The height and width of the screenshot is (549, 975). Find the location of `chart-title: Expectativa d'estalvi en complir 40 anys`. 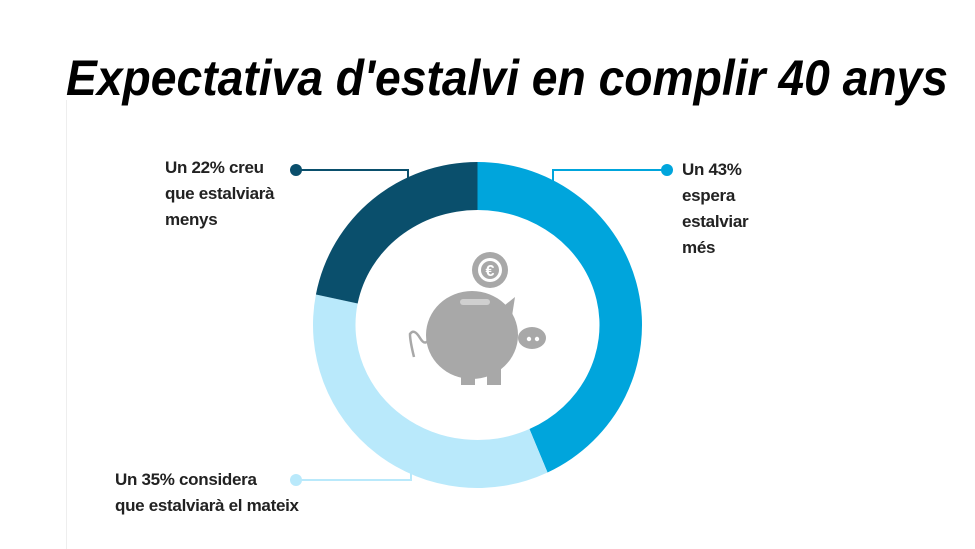

chart-title: Expectativa d'estalvi en complir 40 anys is located at coordinates (507, 78).